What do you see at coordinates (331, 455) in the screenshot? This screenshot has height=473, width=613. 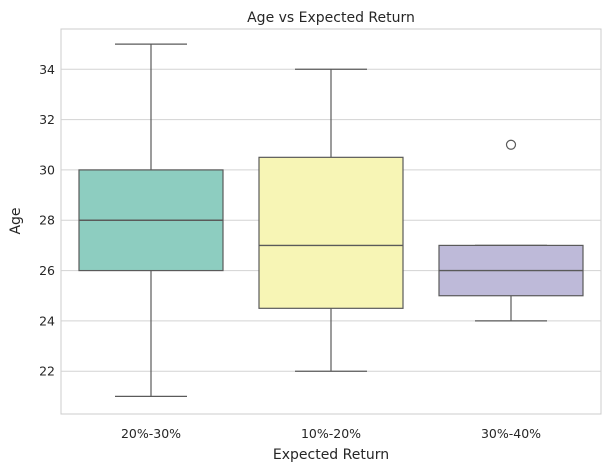 I see `x-axis-label: Expected Return` at bounding box center [331, 455].